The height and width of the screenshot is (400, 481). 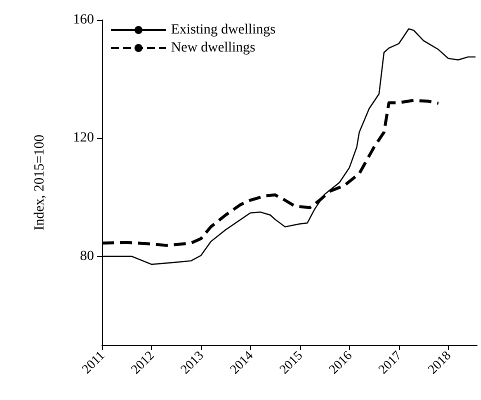 What do you see at coordinates (213, 48) in the screenshot?
I see `legend-label: New dwellings` at bounding box center [213, 48].